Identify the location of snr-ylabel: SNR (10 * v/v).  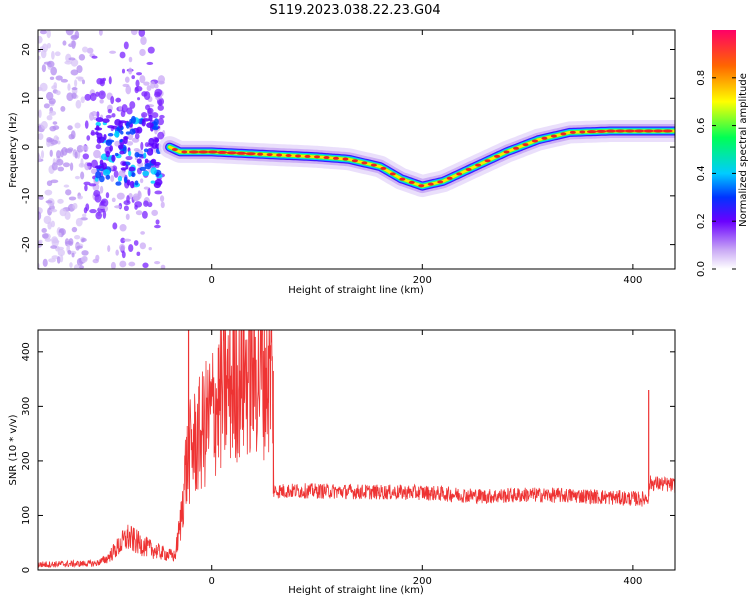
(13, 449).